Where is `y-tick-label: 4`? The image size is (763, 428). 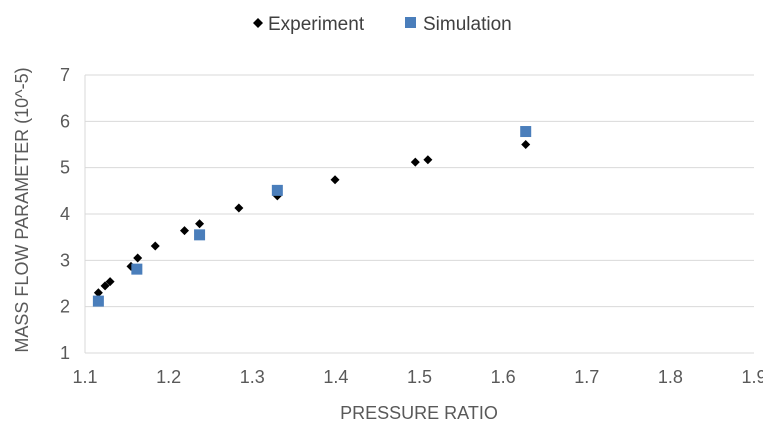 y-tick-label: 4 is located at coordinates (65, 214).